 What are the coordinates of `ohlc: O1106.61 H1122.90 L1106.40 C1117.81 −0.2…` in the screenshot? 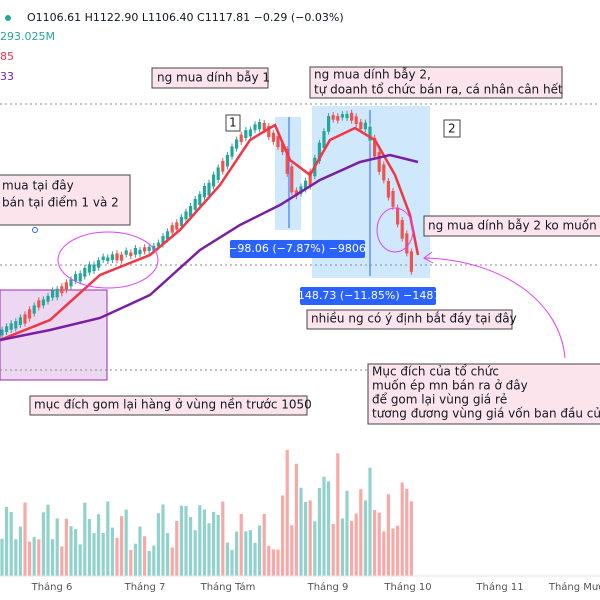 It's located at (185, 17).